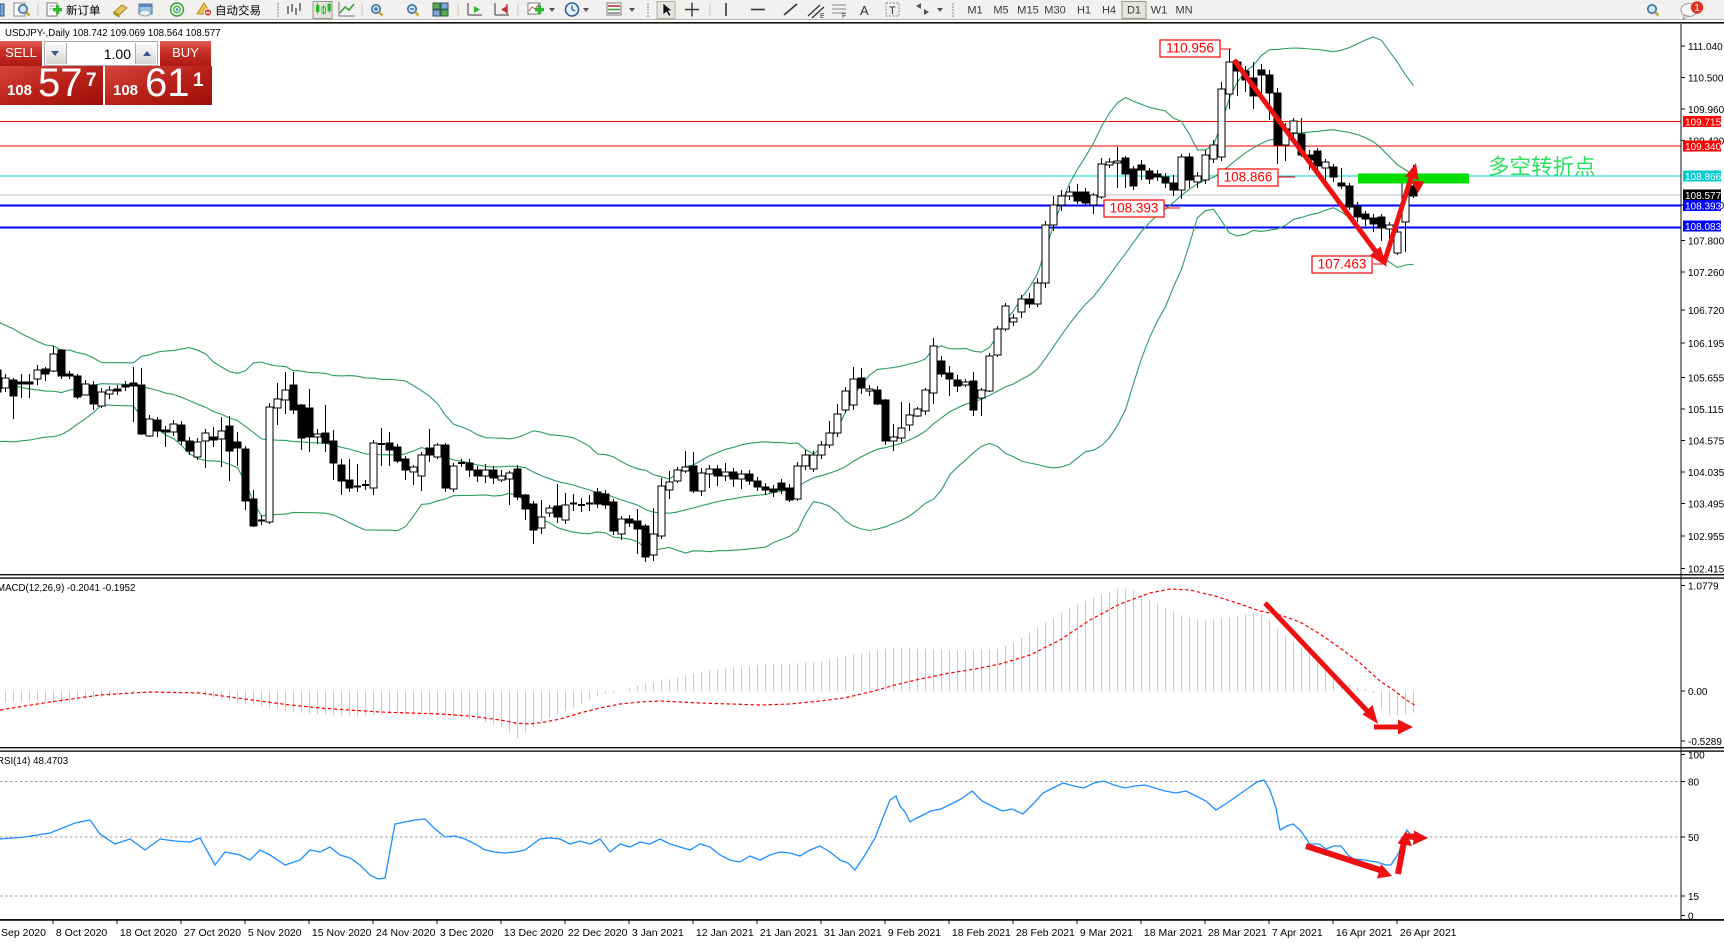 The height and width of the screenshot is (943, 1724). Describe the element at coordinates (598, 933) in the screenshot. I see `svg-text: 22 Dec 2020` at that location.